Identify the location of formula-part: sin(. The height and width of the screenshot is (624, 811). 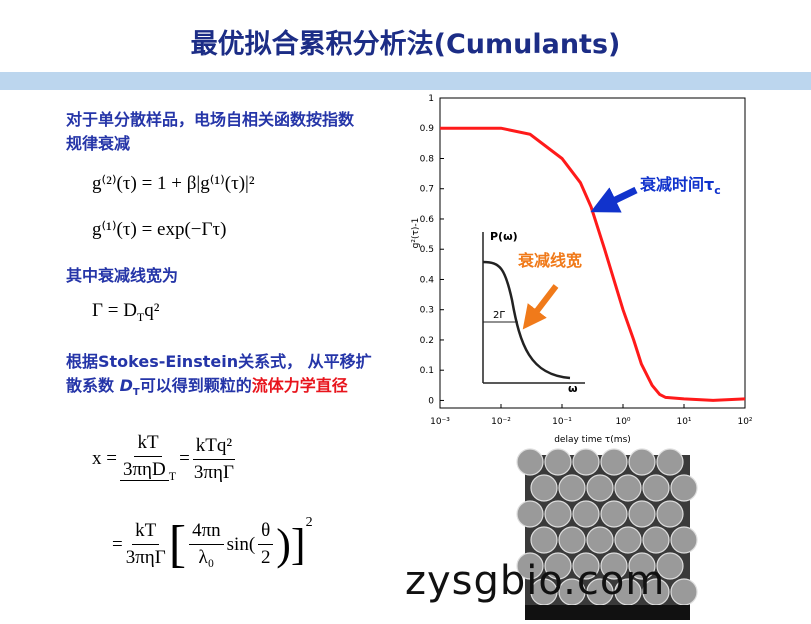
(241, 544).